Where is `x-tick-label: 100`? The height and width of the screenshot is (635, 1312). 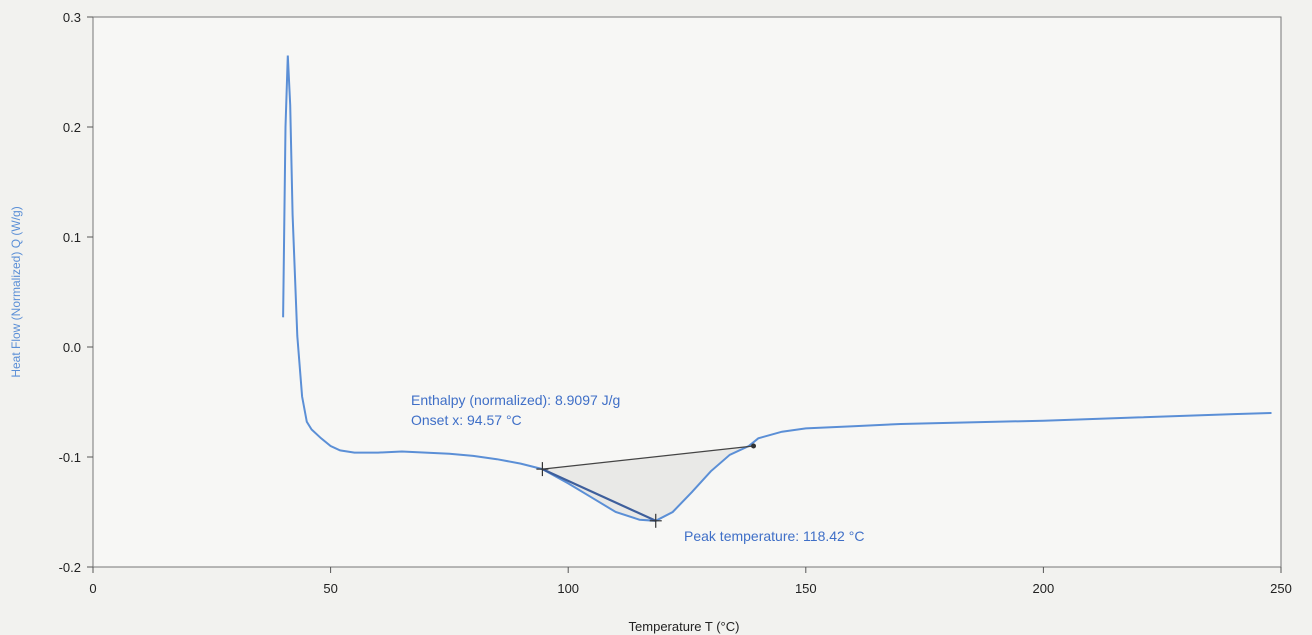 x-tick-label: 100 is located at coordinates (568, 588).